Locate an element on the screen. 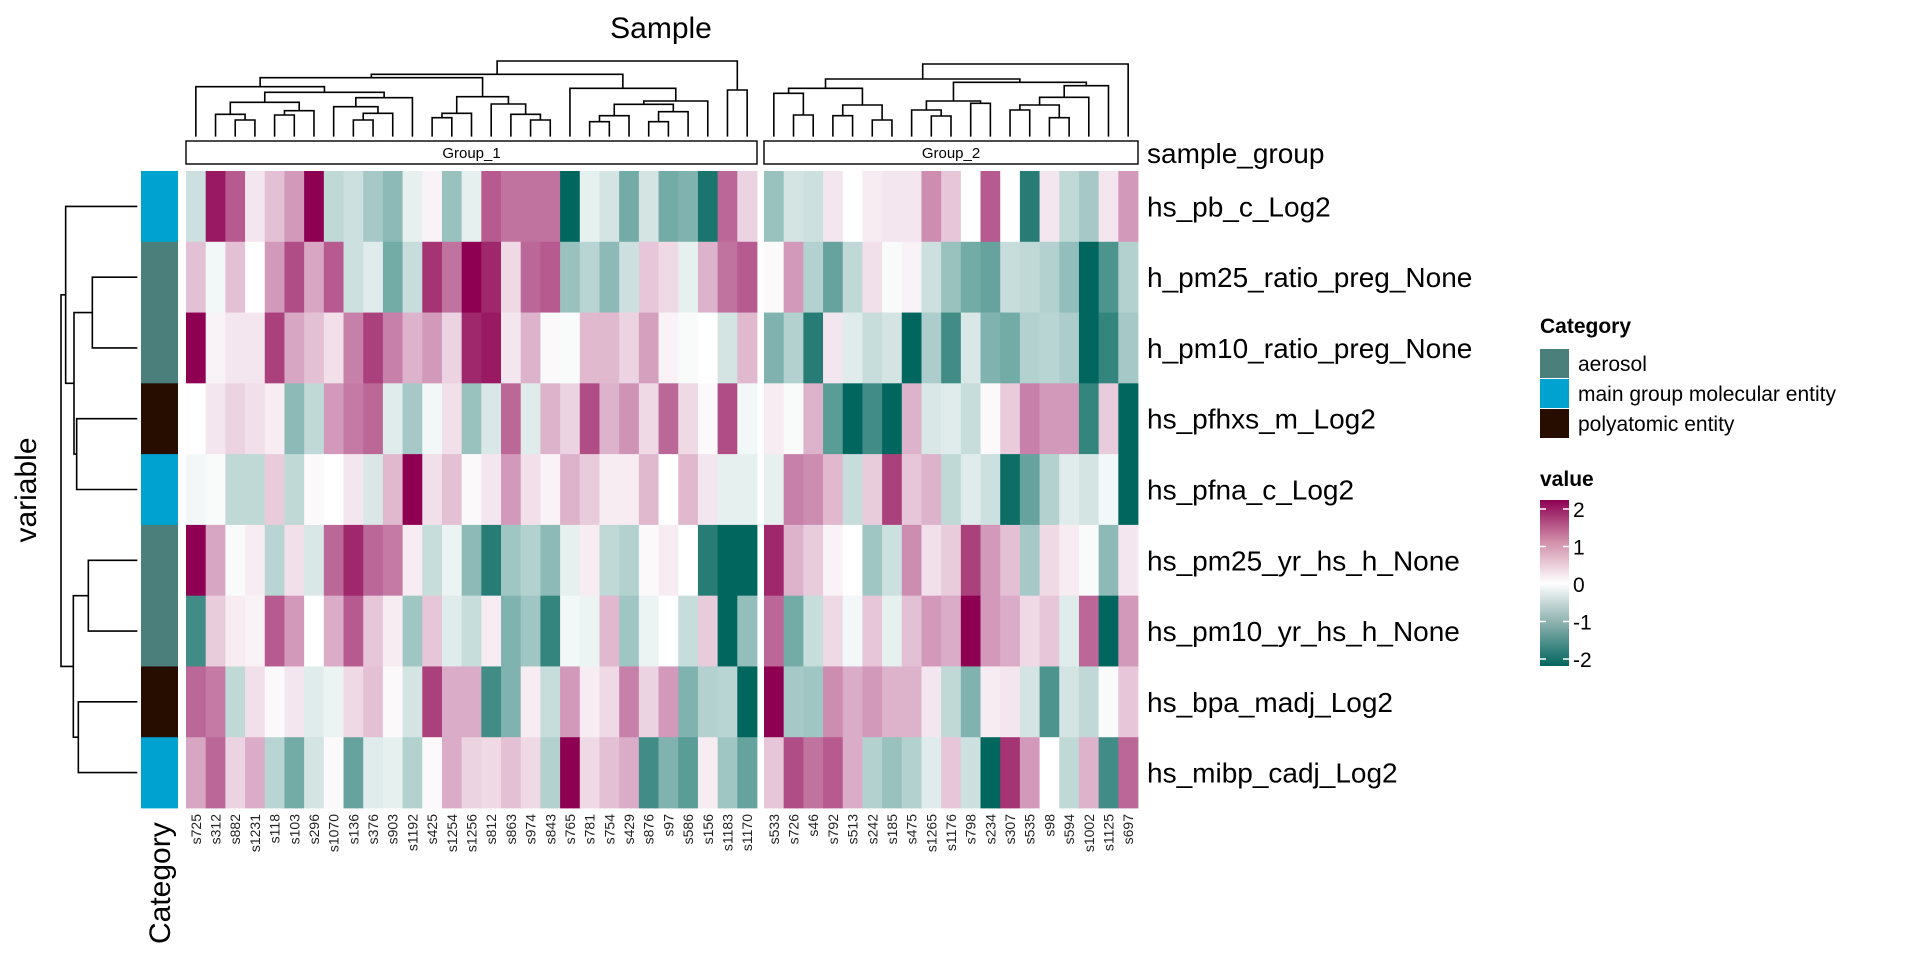 This screenshot has height=960, width=1920. colorbar-tick-label: -2 is located at coordinates (1582, 660).